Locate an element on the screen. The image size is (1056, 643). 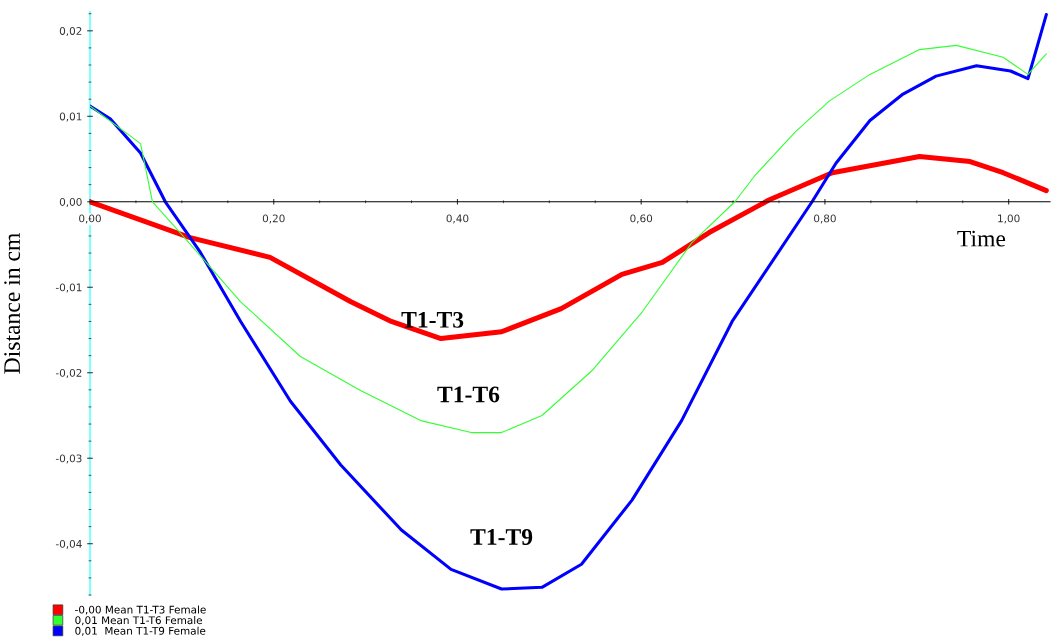
annotation: T1-T6 is located at coordinates (468, 394).